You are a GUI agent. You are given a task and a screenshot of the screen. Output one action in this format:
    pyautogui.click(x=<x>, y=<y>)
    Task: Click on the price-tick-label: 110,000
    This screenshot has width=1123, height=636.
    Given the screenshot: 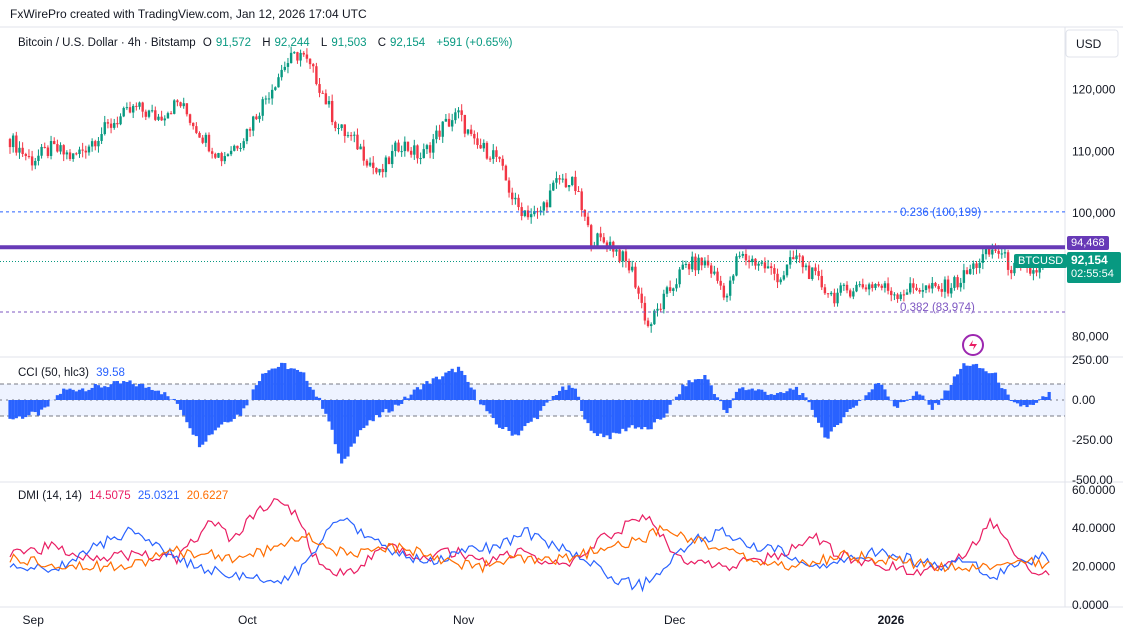 What is the action you would take?
    pyautogui.click(x=1093, y=151)
    